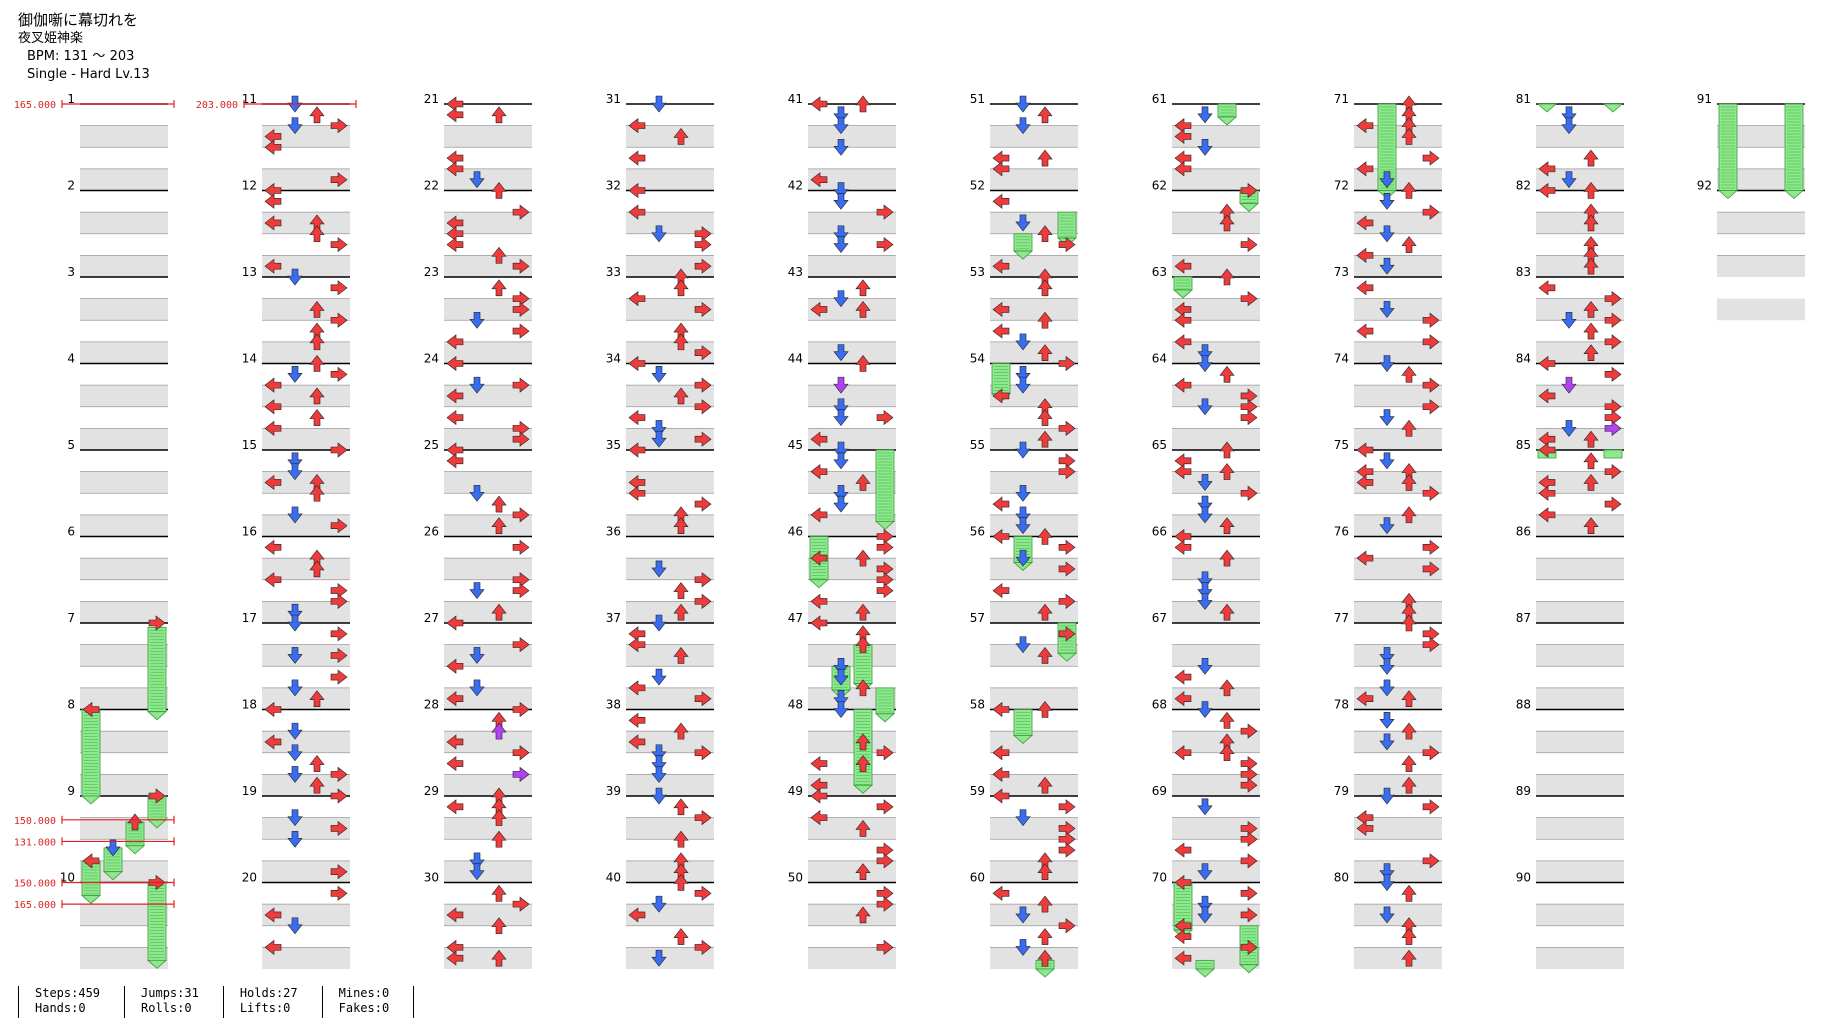 This screenshot has height=1024, width=1831. I want to click on measure-number: 56, so click(977, 532).